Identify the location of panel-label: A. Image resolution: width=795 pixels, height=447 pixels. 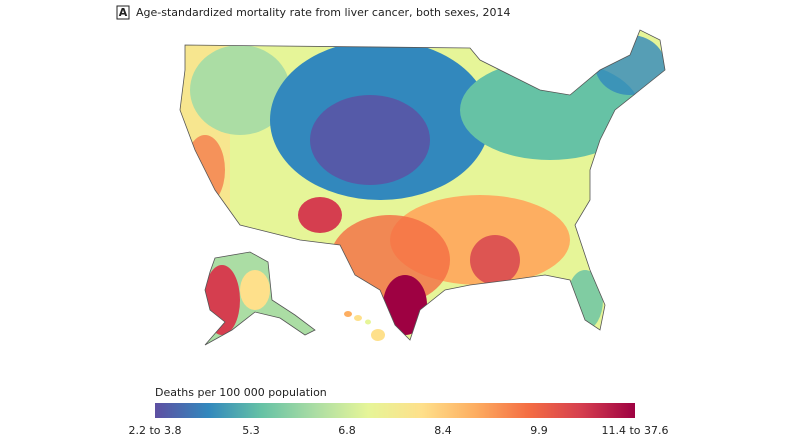
(123, 12).